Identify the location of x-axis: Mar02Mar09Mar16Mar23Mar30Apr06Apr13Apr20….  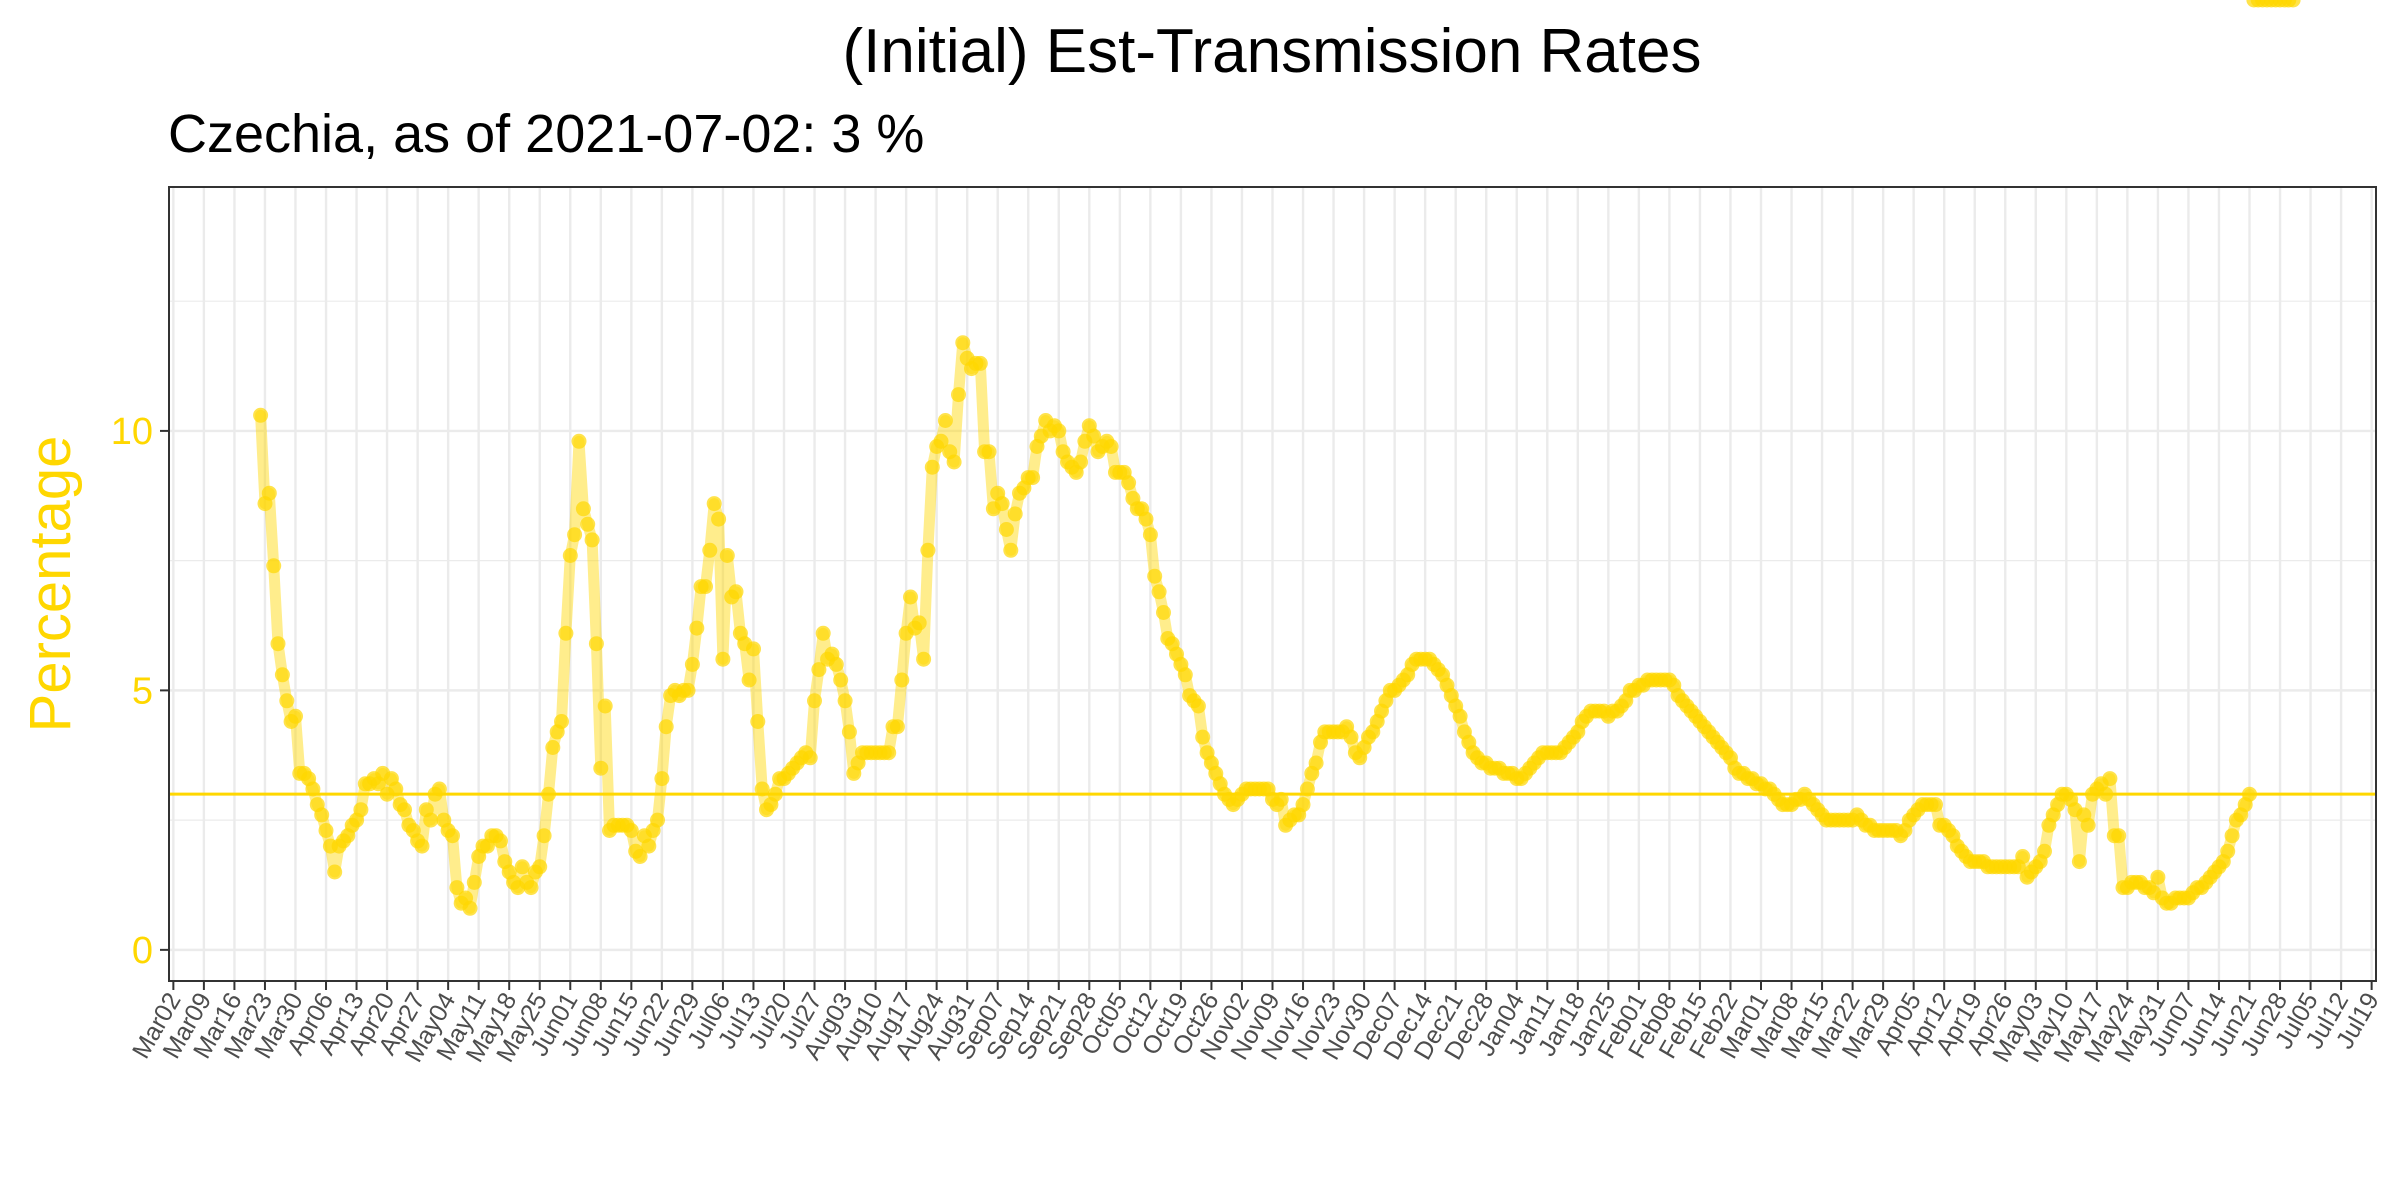
(1256, 1024).